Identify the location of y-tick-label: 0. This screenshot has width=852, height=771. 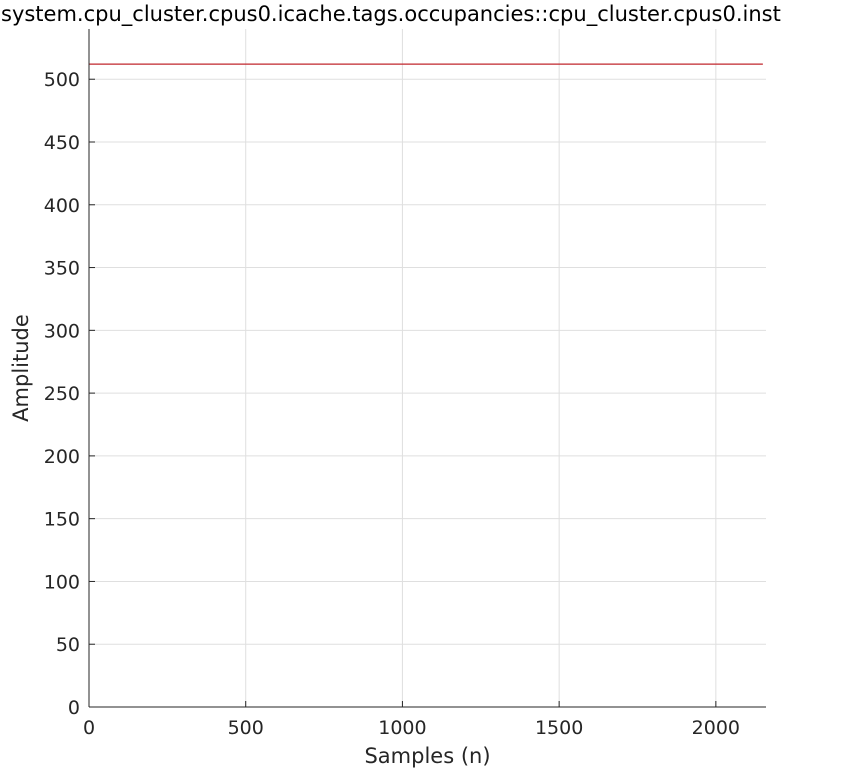
(74, 708).